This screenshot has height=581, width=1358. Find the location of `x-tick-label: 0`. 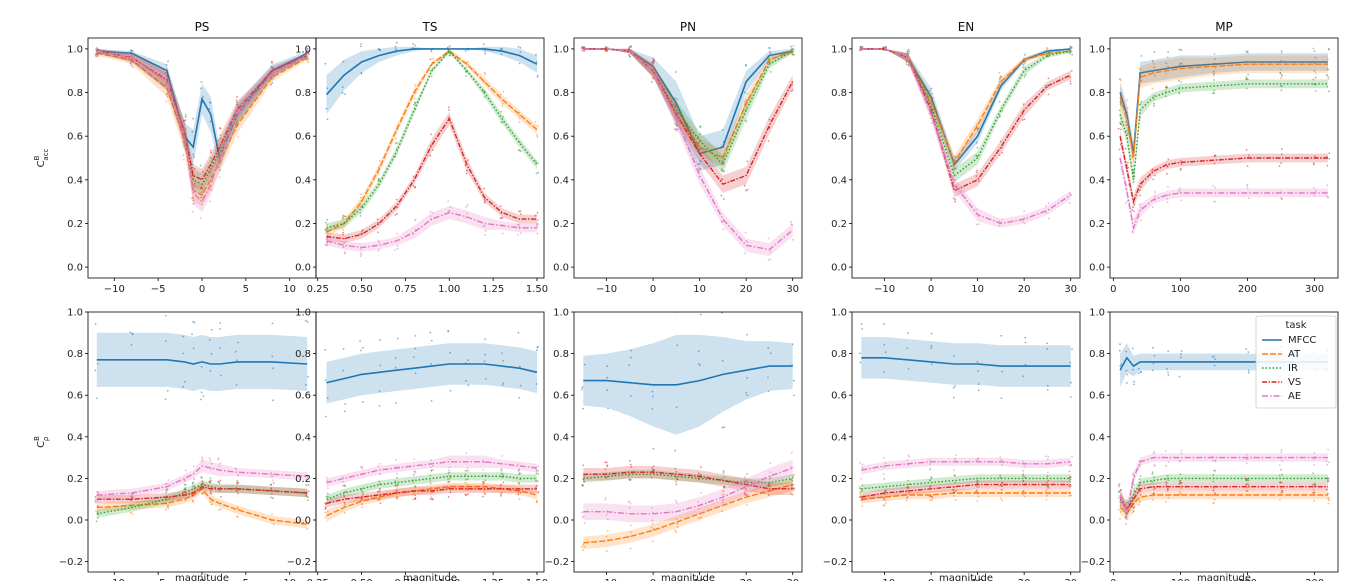

x-tick-label: 0 is located at coordinates (931, 579).